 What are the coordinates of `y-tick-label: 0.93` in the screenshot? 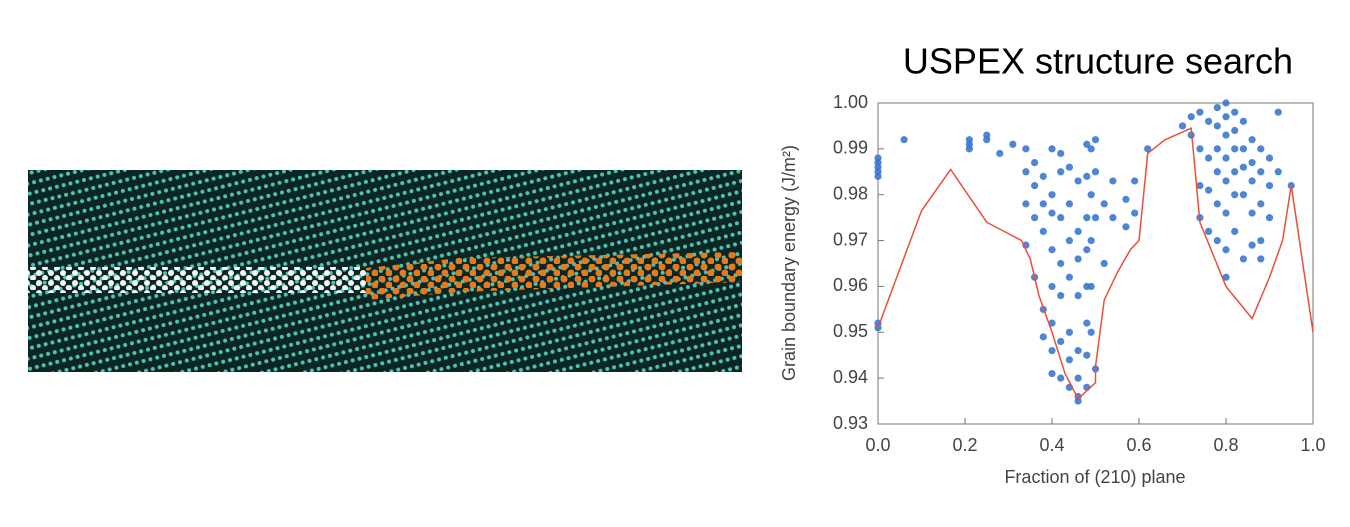 It's located at (850, 423).